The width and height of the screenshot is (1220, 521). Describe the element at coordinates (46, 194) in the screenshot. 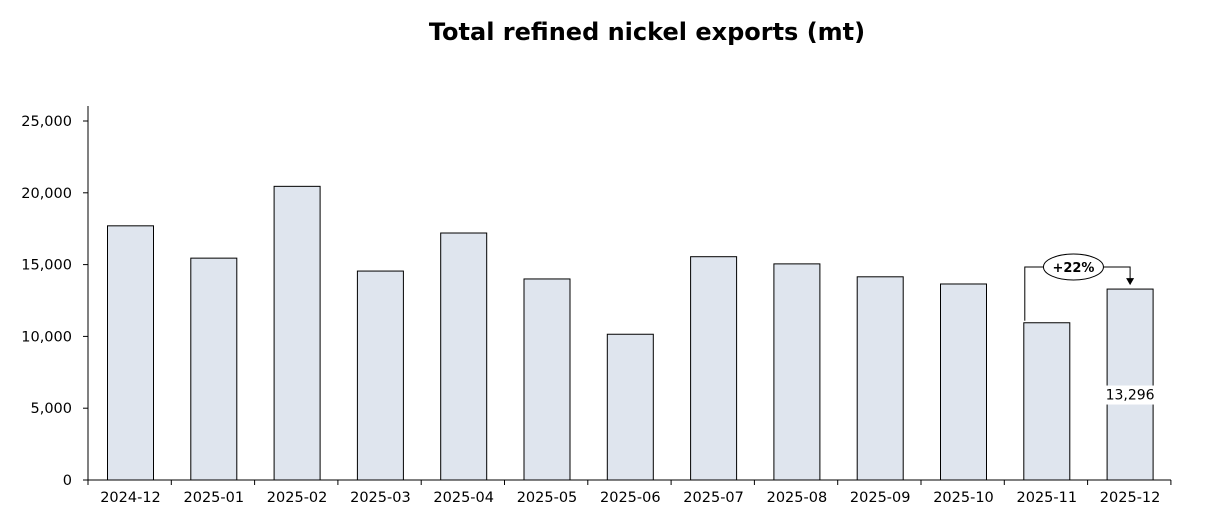

I see `y-tick-label: 20,000` at that location.